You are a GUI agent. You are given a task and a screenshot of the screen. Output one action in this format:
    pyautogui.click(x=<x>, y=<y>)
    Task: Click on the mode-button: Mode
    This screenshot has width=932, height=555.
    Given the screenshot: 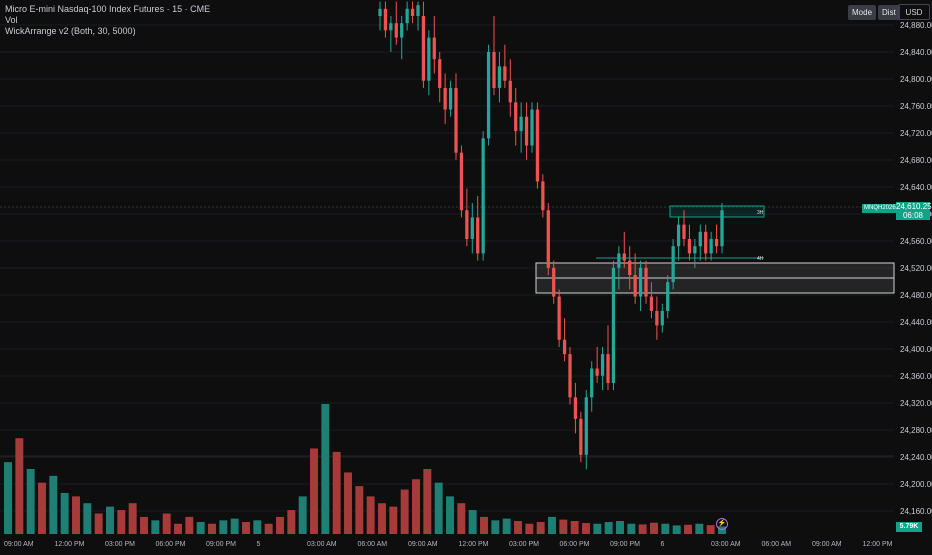 What is the action you would take?
    pyautogui.click(x=862, y=12)
    